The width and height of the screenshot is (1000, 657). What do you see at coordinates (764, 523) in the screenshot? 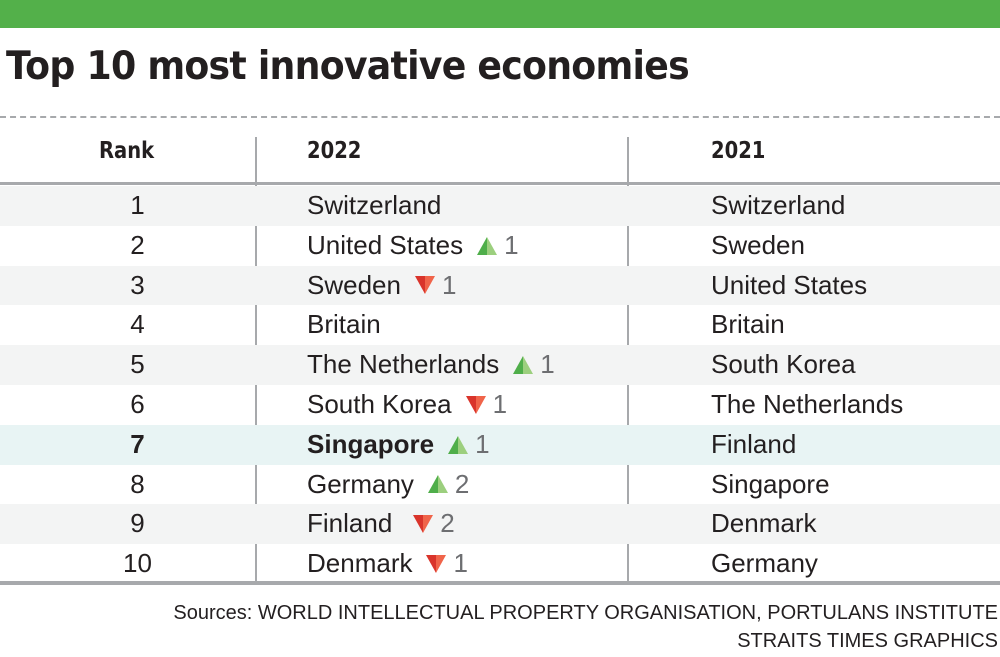
I see `country-2021-cell: Denmark` at bounding box center [764, 523].